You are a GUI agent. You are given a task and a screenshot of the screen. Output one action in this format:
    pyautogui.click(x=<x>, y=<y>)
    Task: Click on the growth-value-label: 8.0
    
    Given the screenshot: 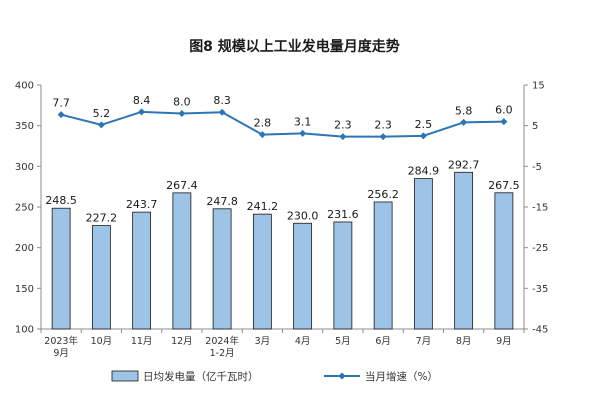 What is the action you would take?
    pyautogui.click(x=182, y=101)
    